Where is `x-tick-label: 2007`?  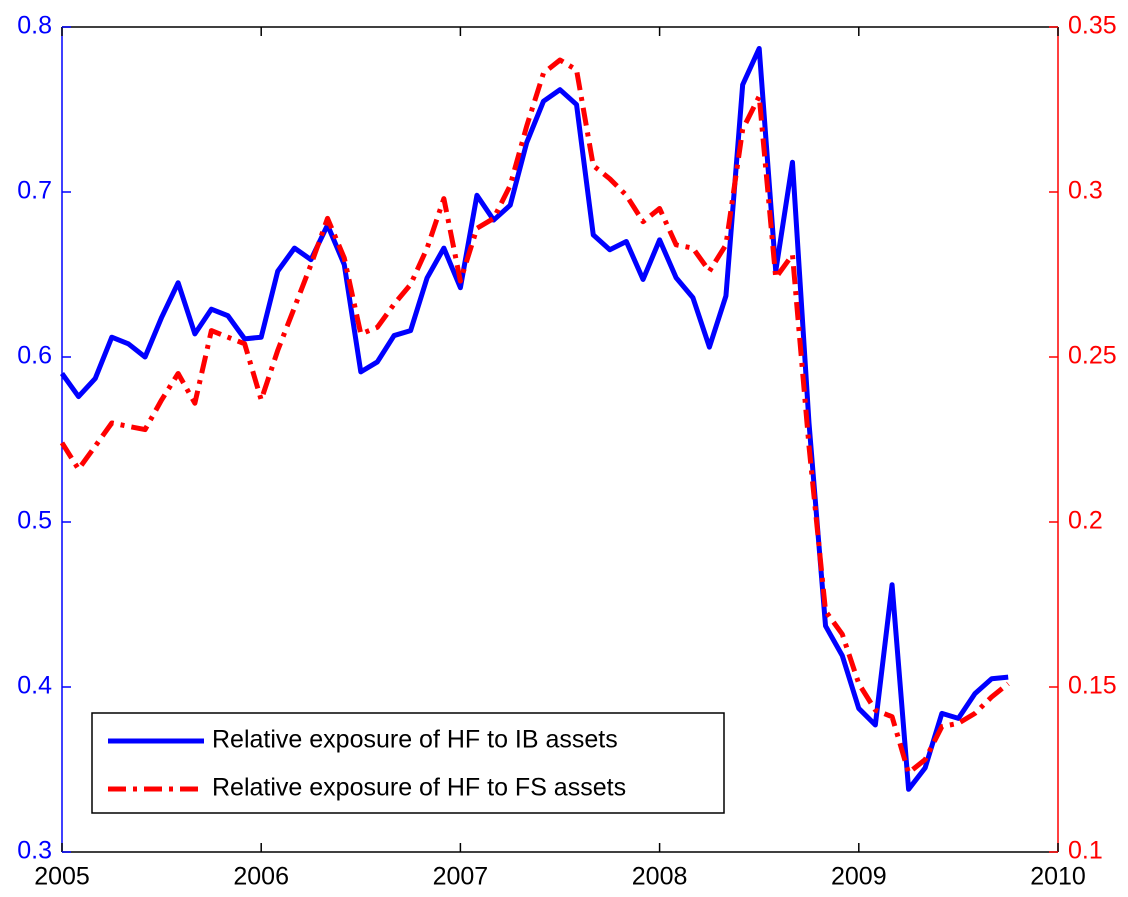 x-tick-label: 2007 is located at coordinates (461, 877).